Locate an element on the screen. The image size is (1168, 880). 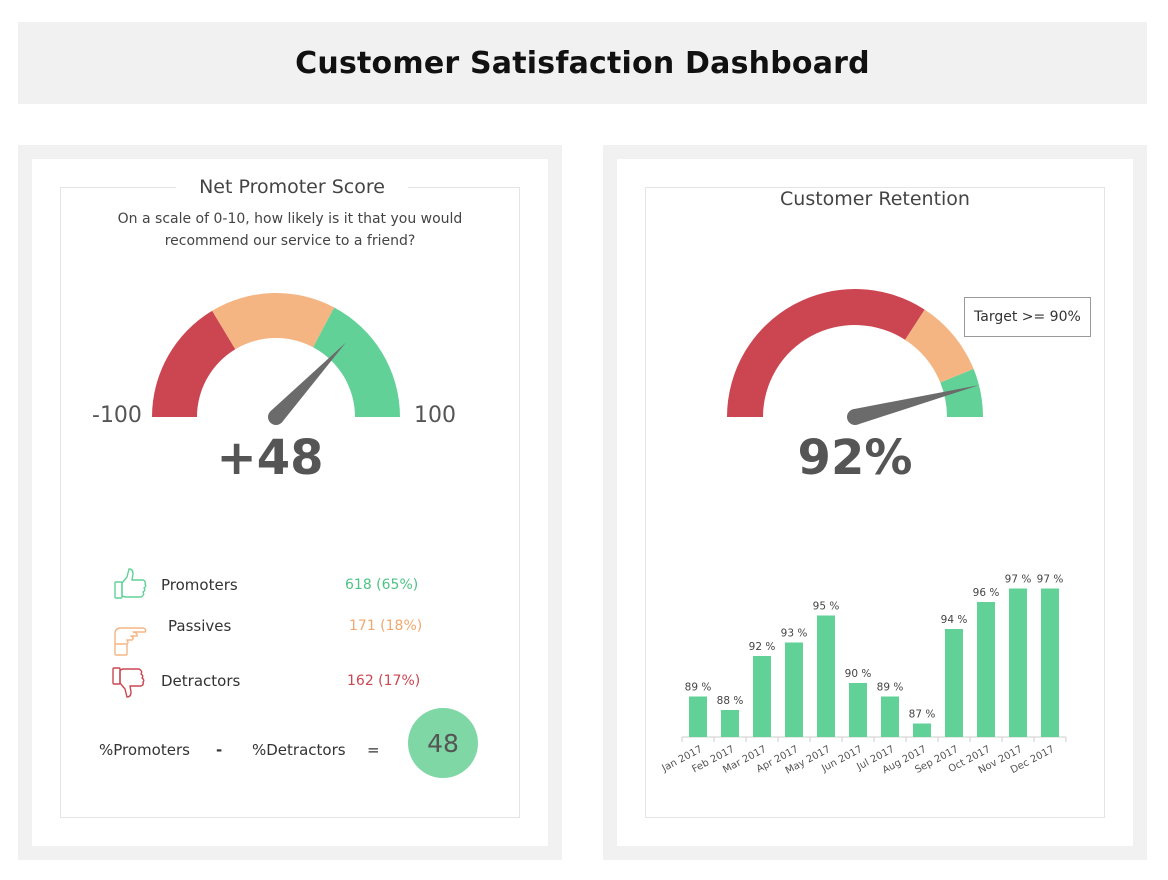
bar-sep-2017 is located at coordinates (954, 683).